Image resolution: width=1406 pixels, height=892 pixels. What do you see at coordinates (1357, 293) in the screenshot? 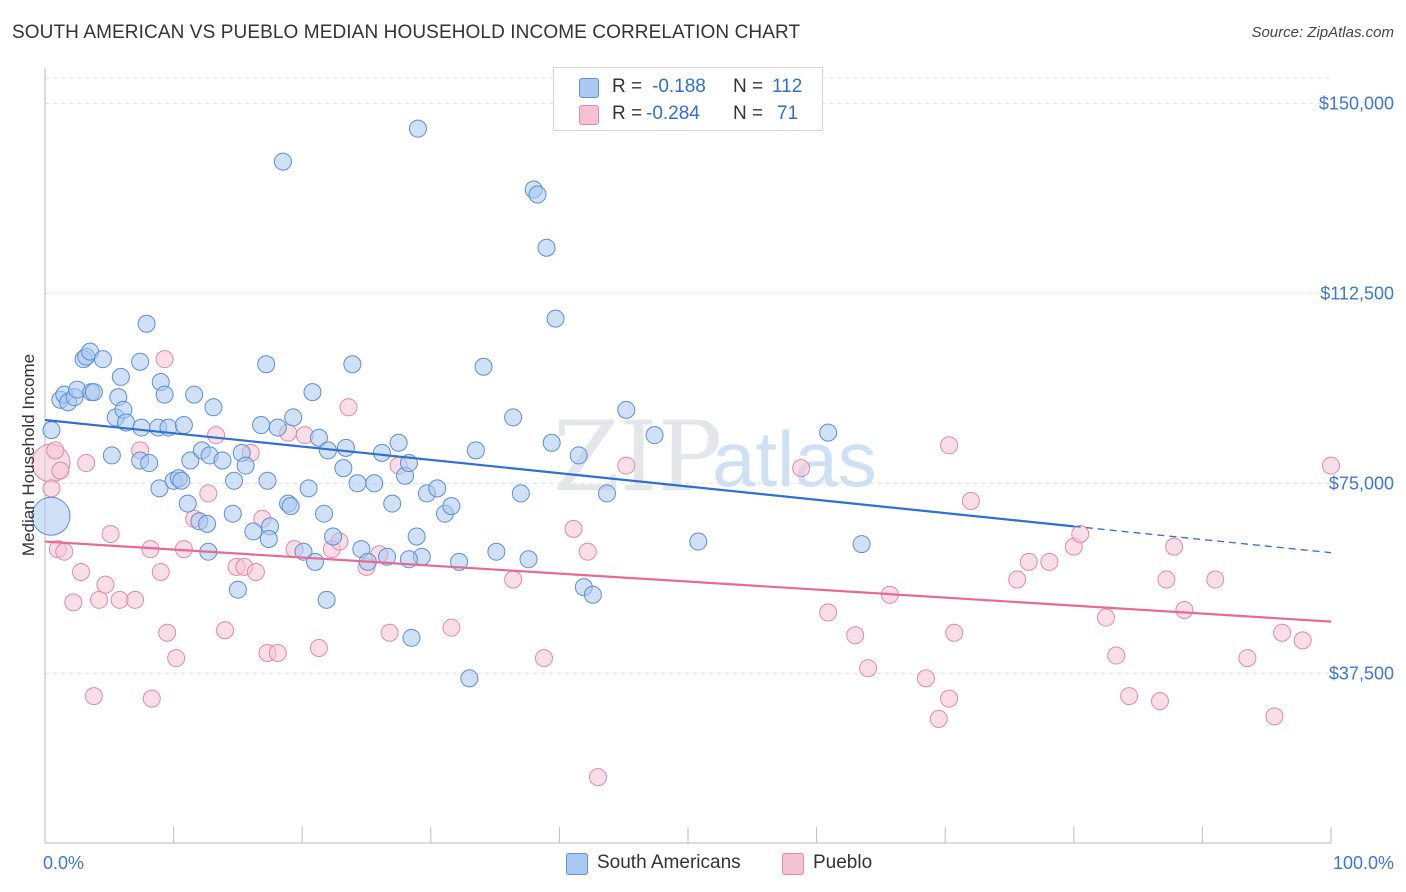
I see `y-tick-label: $112,500` at bounding box center [1357, 293].